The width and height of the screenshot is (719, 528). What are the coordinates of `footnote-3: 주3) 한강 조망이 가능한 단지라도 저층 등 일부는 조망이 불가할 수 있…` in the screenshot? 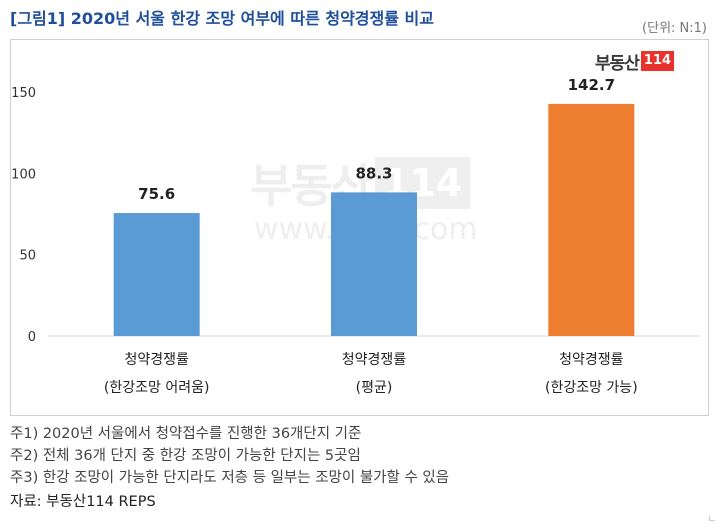 It's located at (230, 478).